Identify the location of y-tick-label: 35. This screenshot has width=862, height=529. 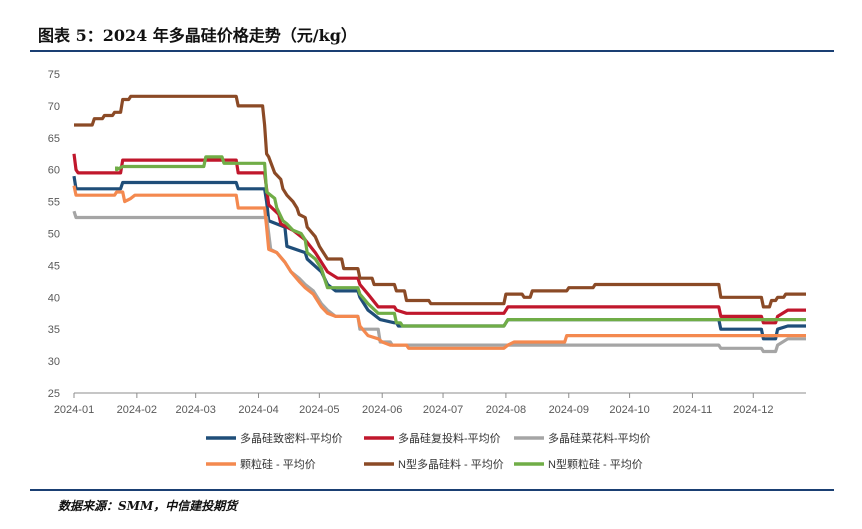
(54, 330).